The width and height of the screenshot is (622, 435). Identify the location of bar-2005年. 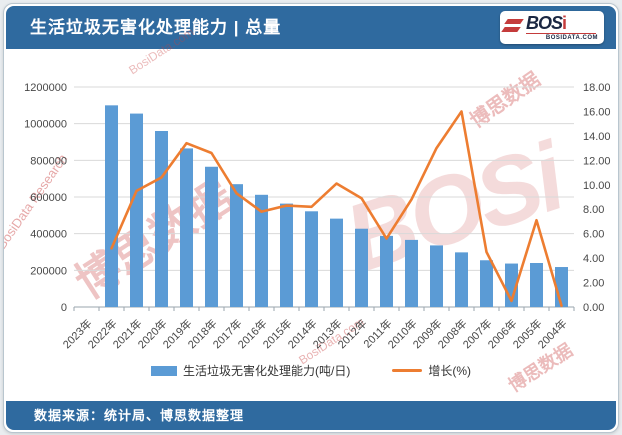
(536, 285).